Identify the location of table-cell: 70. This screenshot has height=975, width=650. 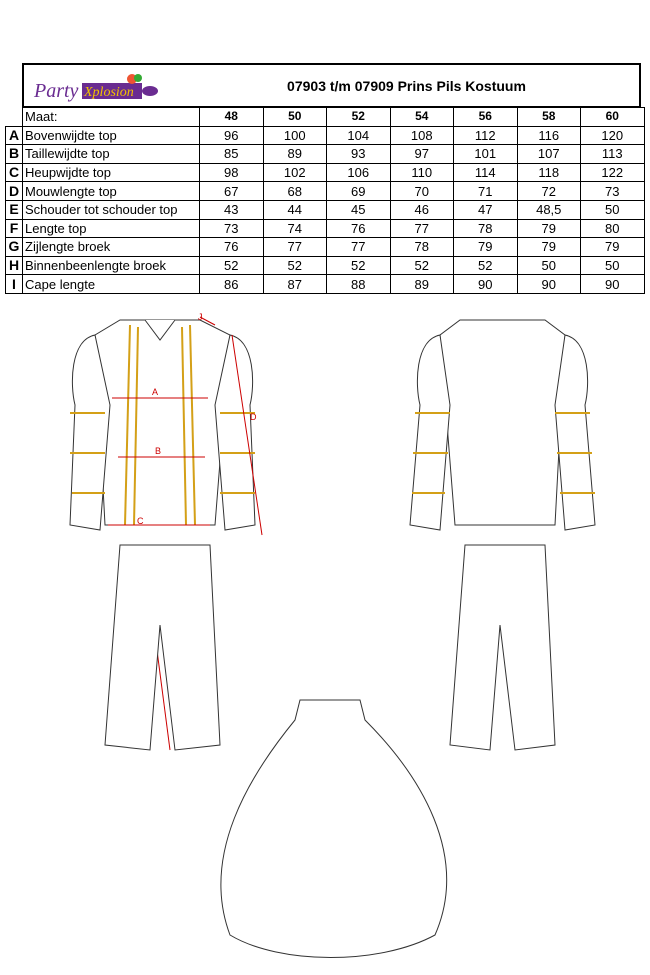
(421, 191).